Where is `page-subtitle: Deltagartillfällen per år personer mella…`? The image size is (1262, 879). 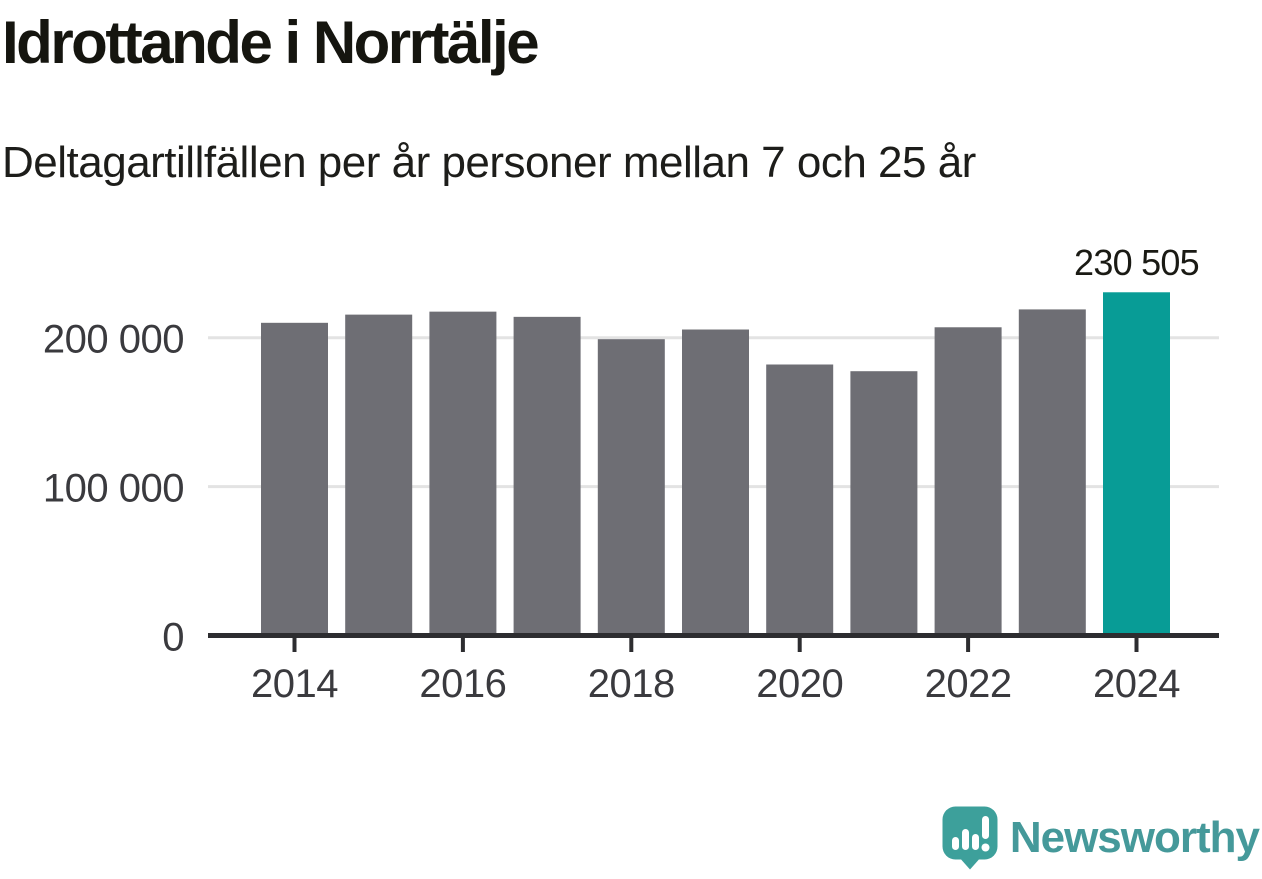 page-subtitle: Deltagartillfällen per år personer mella… is located at coordinates (489, 162).